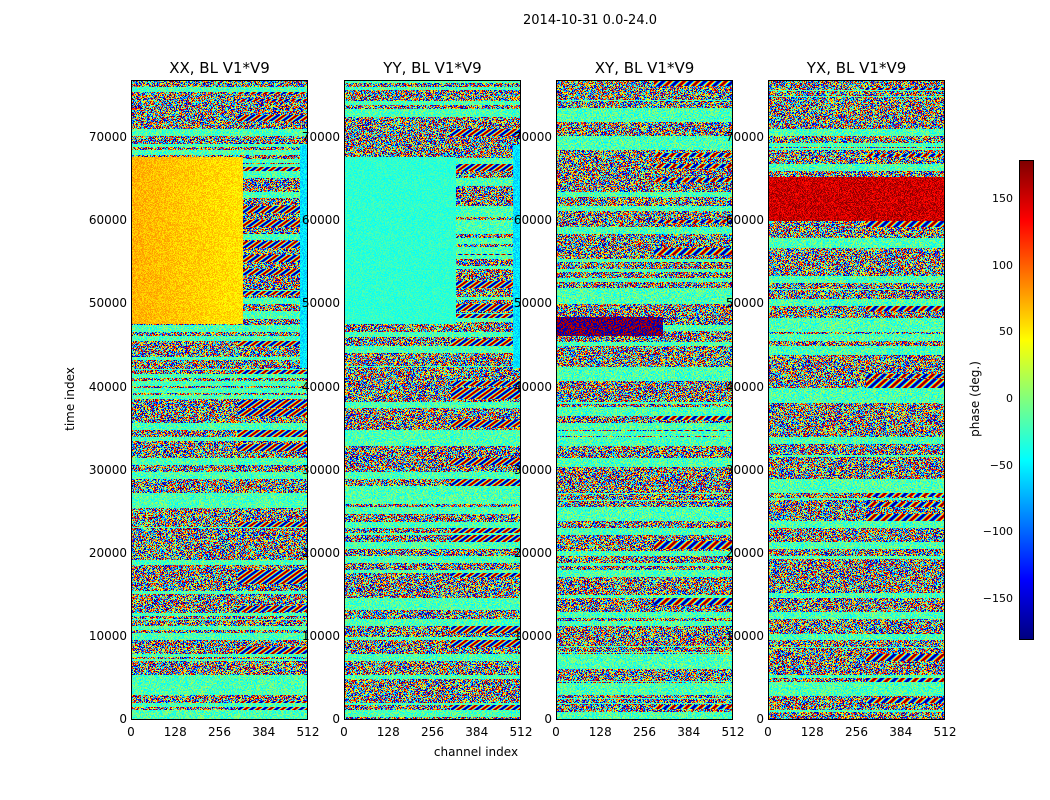  Describe the element at coordinates (219, 68) in the screenshot. I see `panel-title: XX, BL V1*V9` at that location.